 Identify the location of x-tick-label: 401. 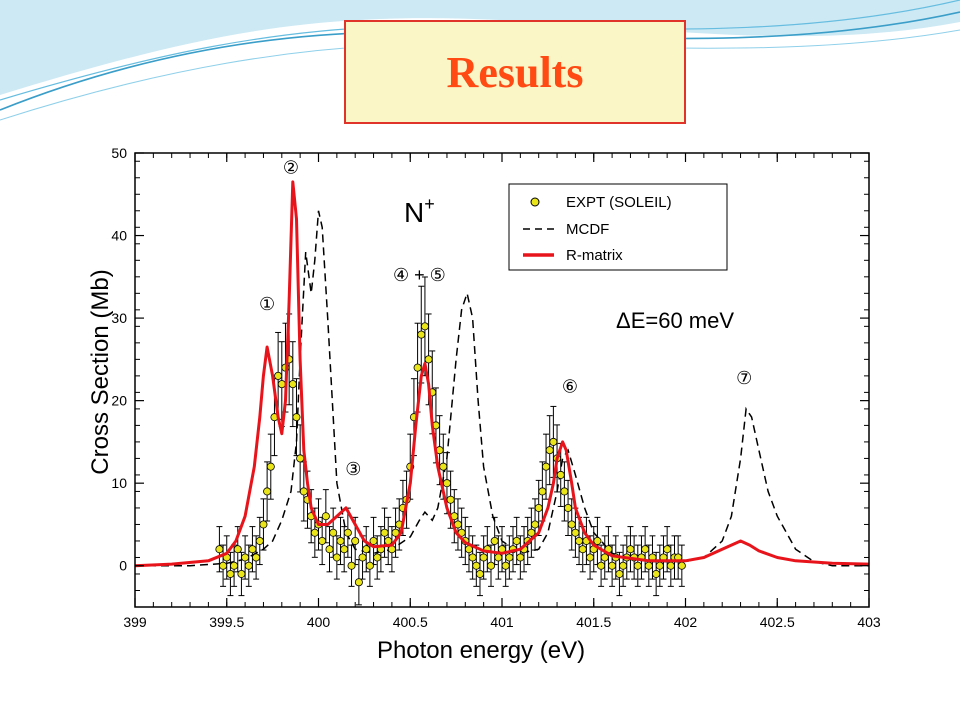
(502, 622).